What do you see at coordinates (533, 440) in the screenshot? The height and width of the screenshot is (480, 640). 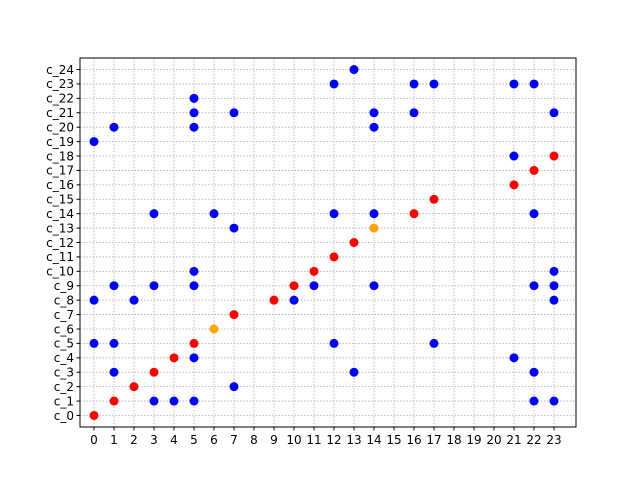 I see `x-tick-label: 22` at bounding box center [533, 440].